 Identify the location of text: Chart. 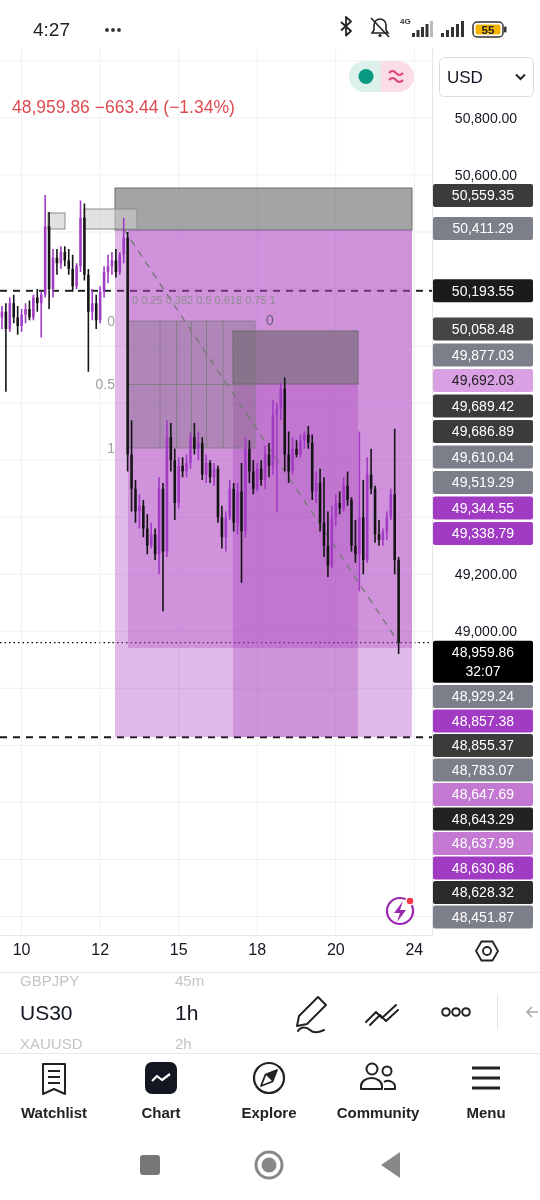
(161, 1113).